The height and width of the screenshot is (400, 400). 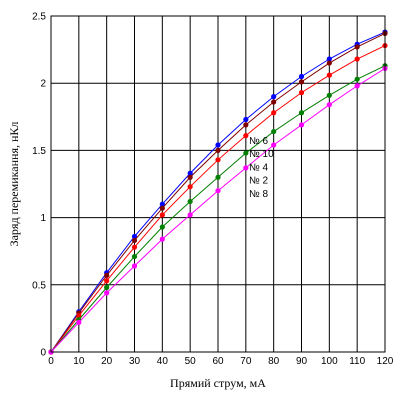 I want to click on x-tick-label: 10, so click(x=79, y=361).